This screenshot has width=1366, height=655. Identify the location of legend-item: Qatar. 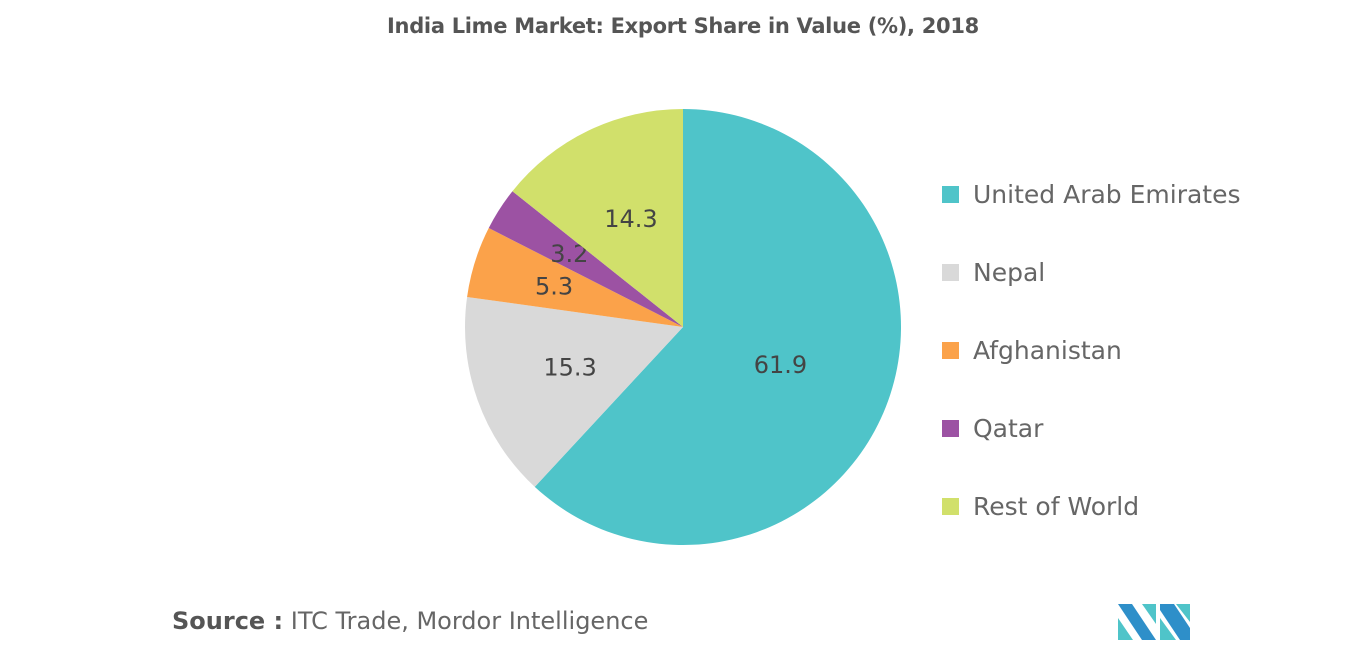
(1091, 428).